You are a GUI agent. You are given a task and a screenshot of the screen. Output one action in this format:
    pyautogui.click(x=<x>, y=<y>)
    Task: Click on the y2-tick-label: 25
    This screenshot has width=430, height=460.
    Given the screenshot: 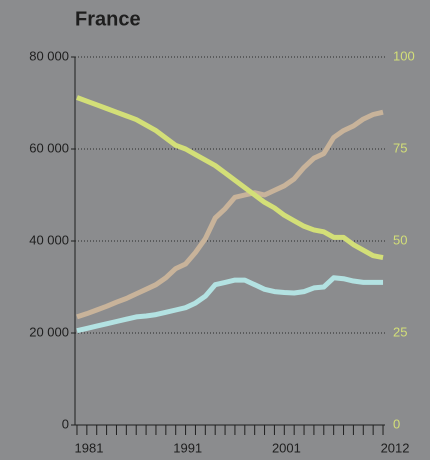 What is the action you would take?
    pyautogui.click(x=400, y=331)
    